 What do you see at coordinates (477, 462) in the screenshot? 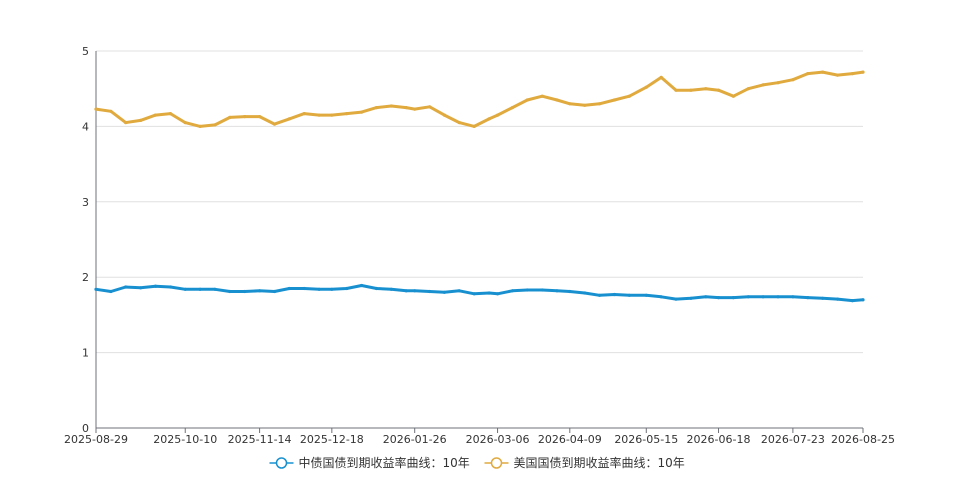
I see `legend: 中债国债到期收益率曲线：10年 美国国债到期收益率曲线：10年` at bounding box center [477, 462].